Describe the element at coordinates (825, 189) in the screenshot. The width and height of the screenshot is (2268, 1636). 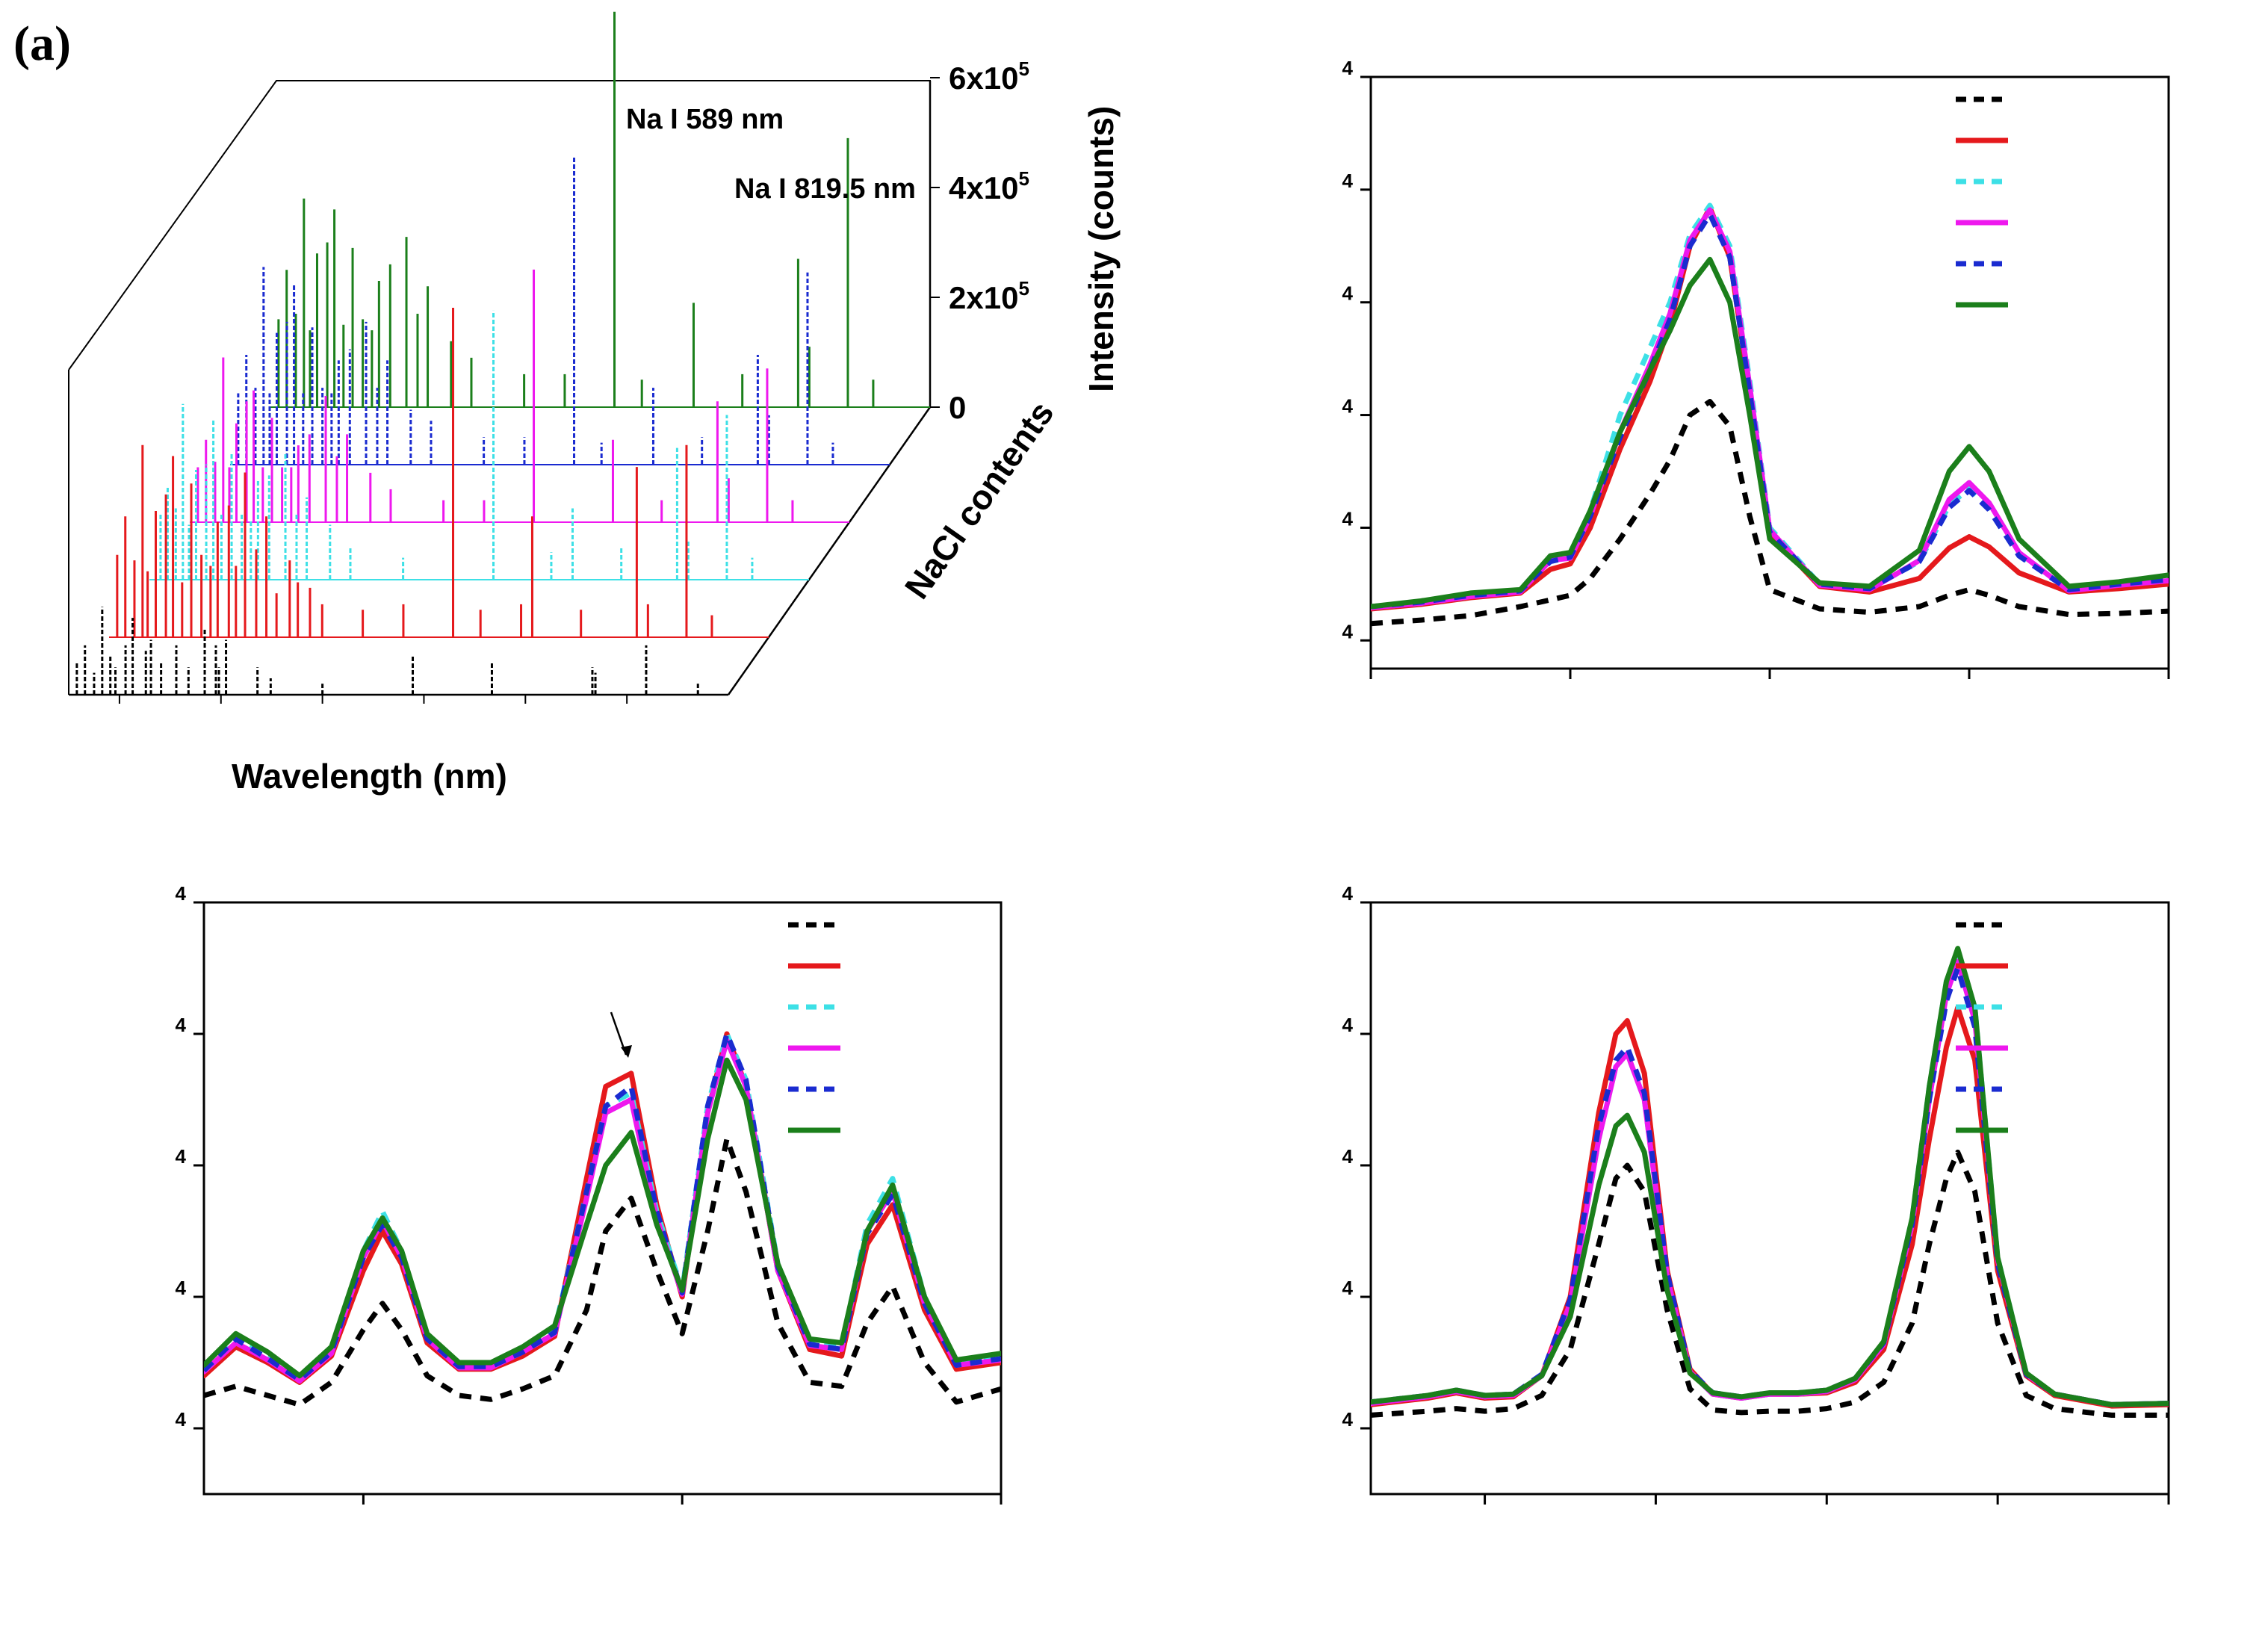
I see `panel-a-annotation-na819: Na I 819.5 nm` at that location.